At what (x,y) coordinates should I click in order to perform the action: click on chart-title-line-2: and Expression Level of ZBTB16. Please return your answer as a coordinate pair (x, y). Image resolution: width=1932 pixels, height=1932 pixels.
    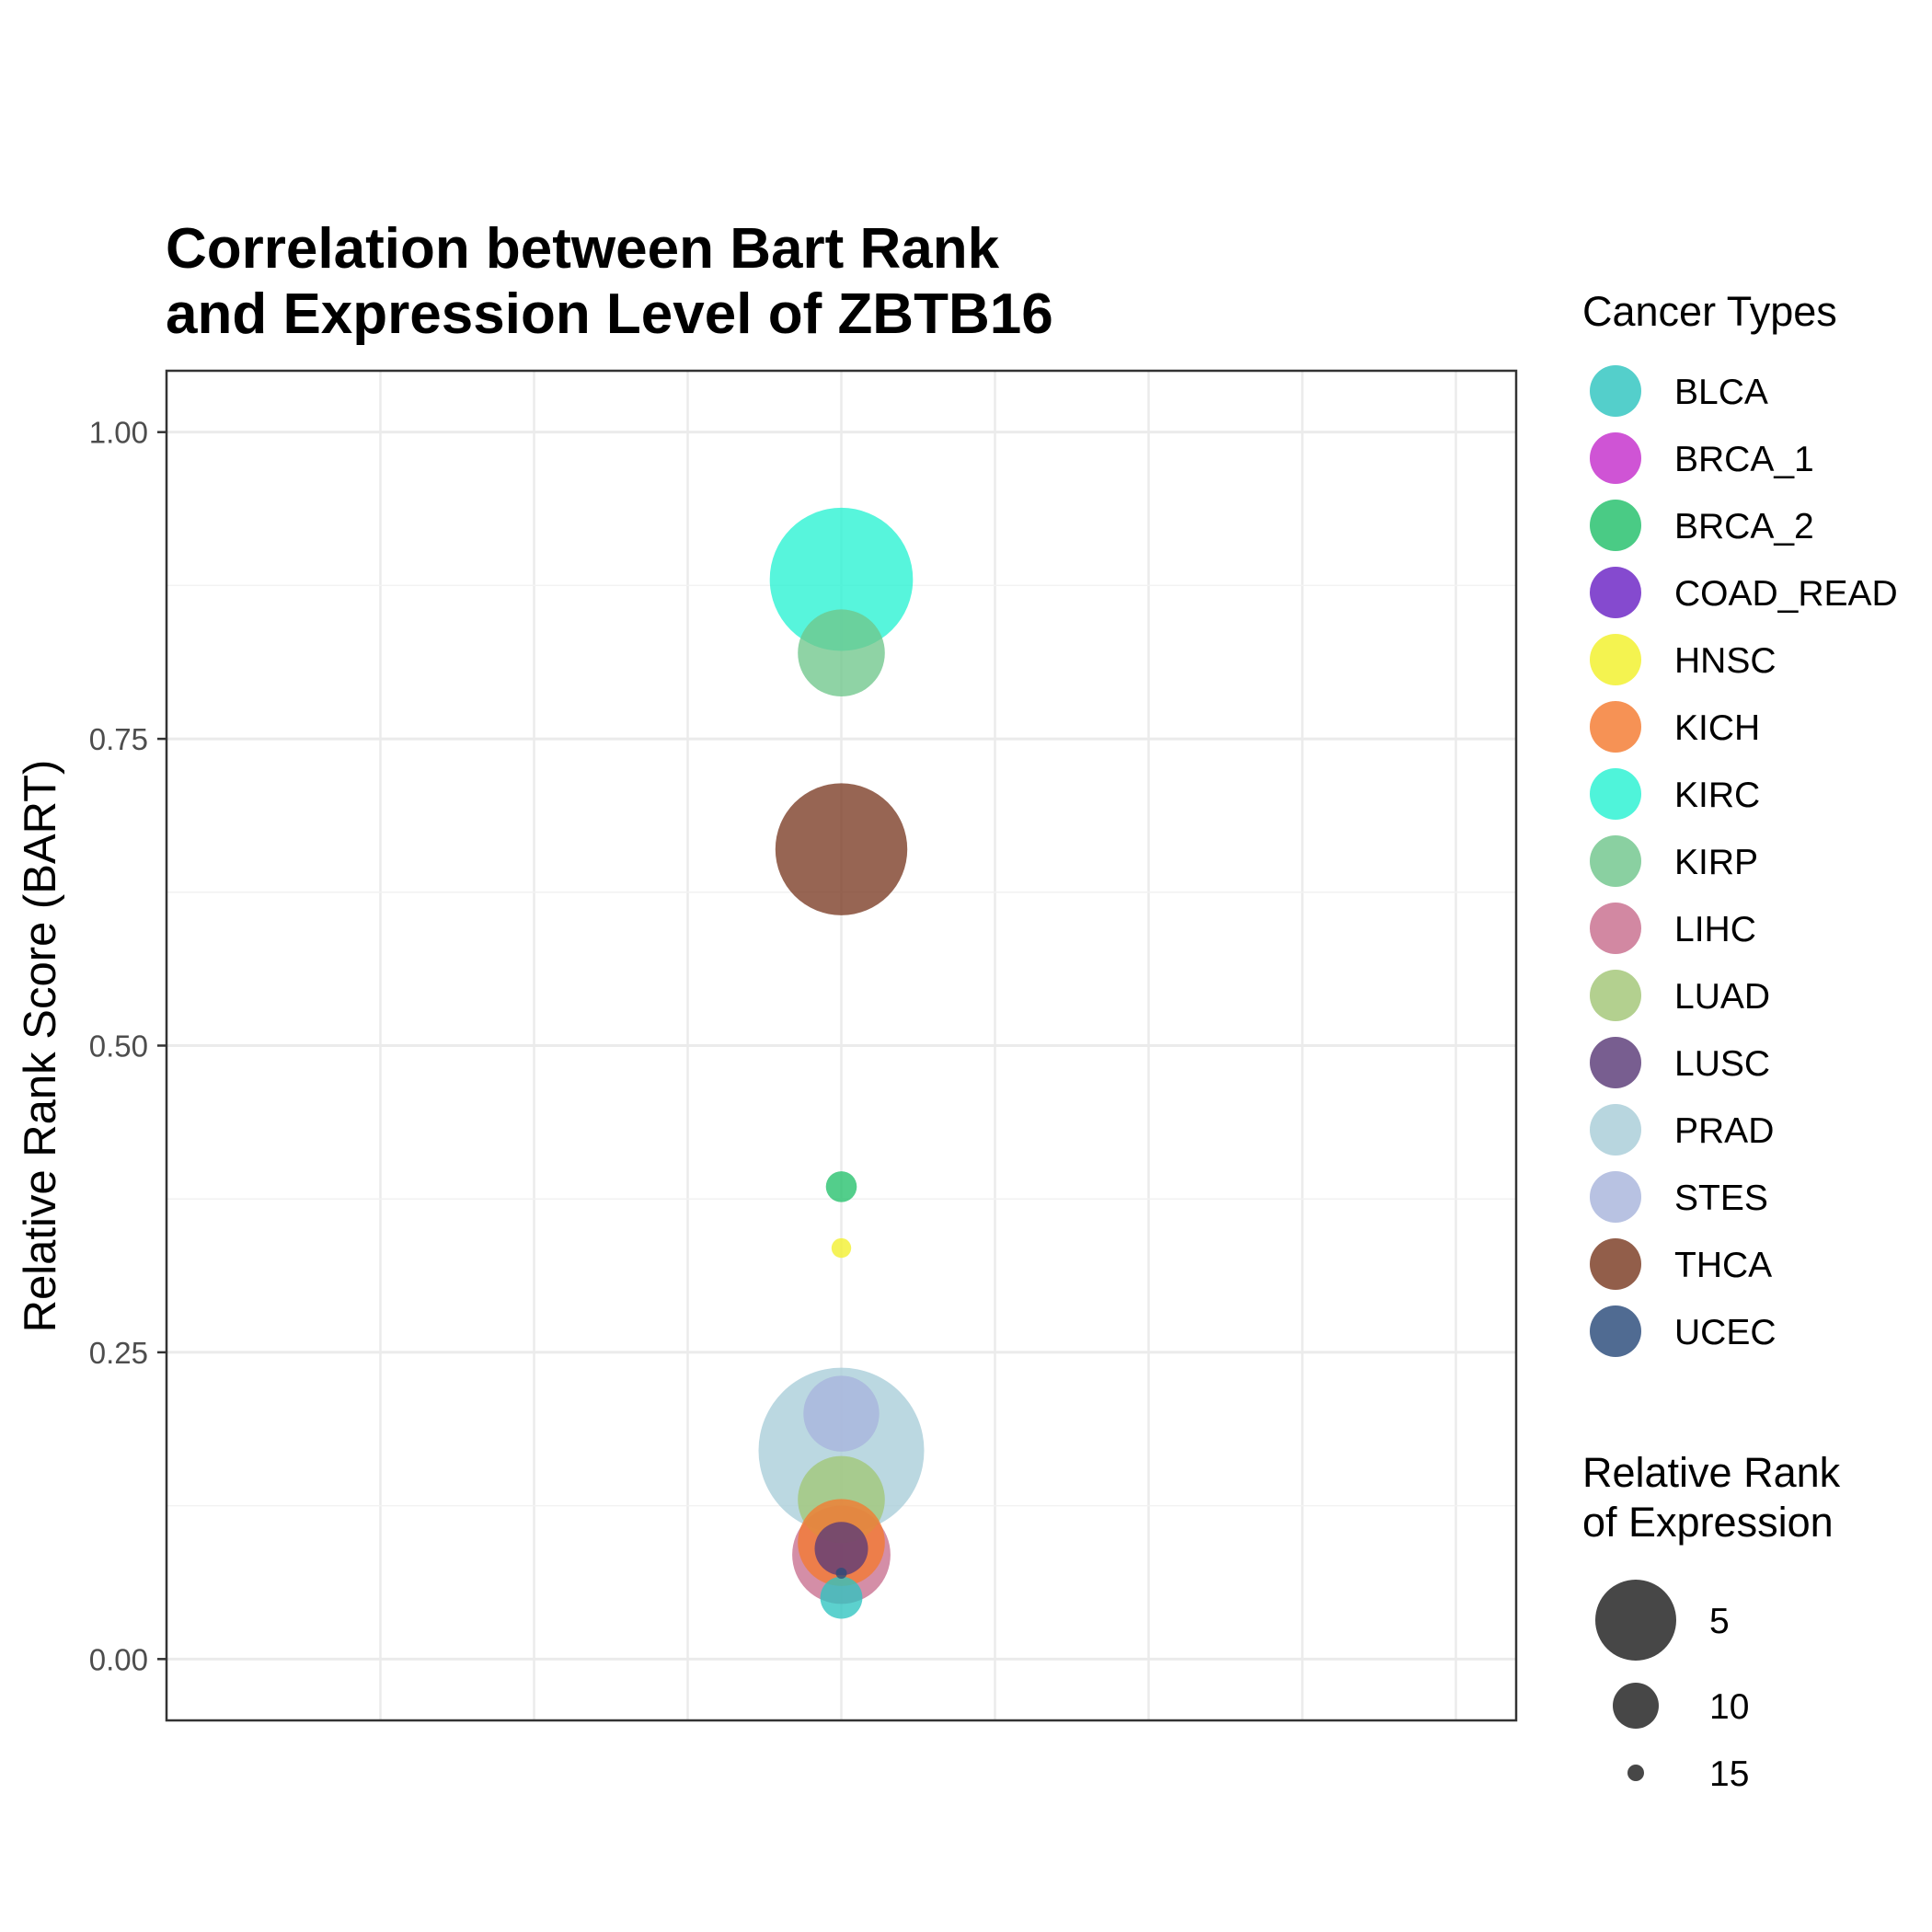
    Looking at the image, I should click on (609, 314).